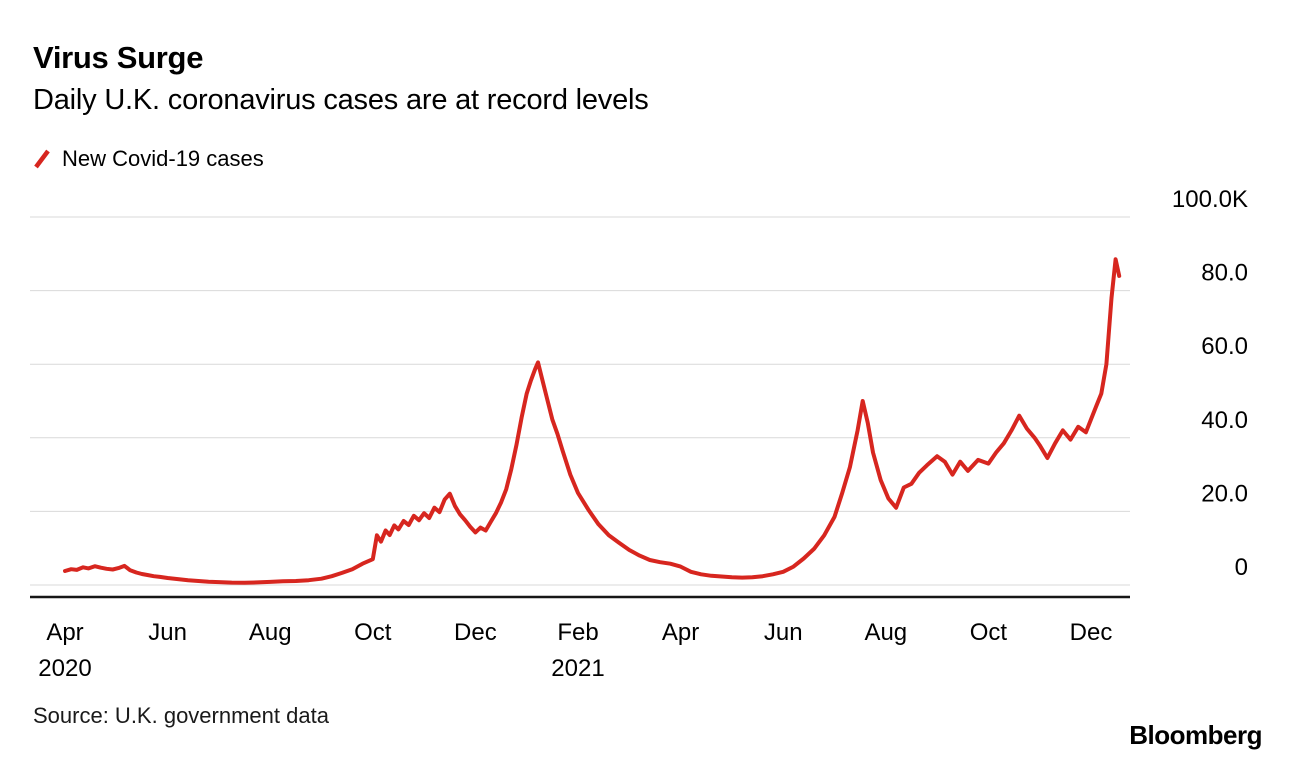 Image resolution: width=1292 pixels, height=764 pixels. What do you see at coordinates (1224, 346) in the screenshot?
I see `y-tick-label: 60.0` at bounding box center [1224, 346].